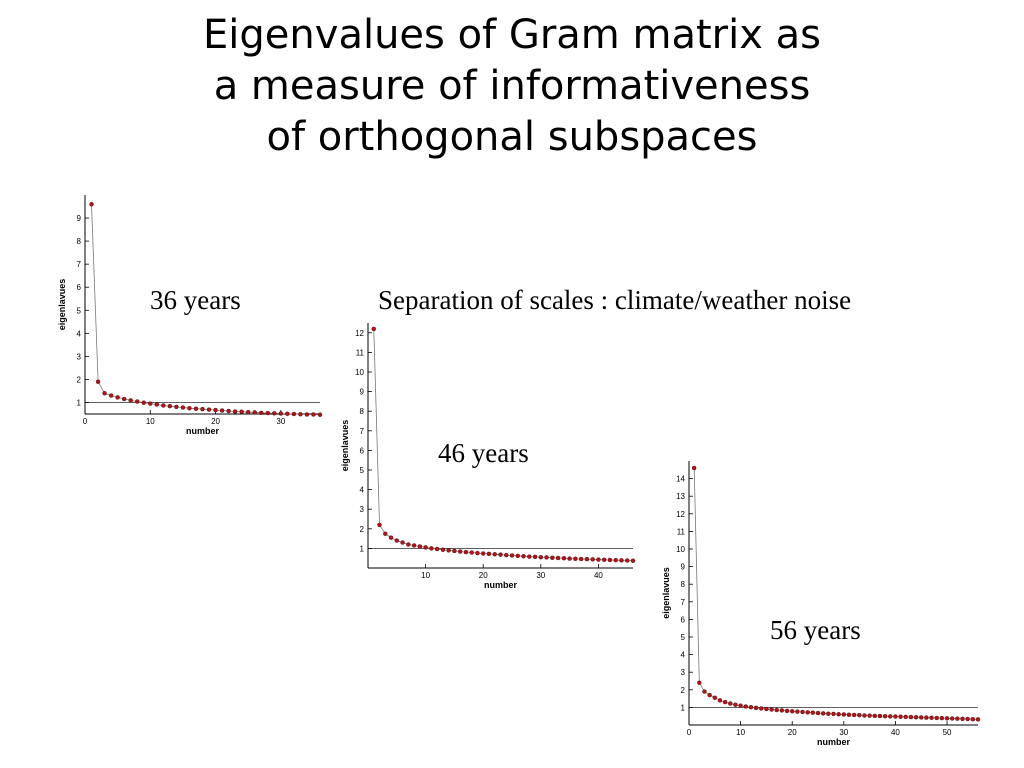 The width and height of the screenshot is (1024, 768). What do you see at coordinates (843, 732) in the screenshot?
I see `x-tick-label: 30` at bounding box center [843, 732].